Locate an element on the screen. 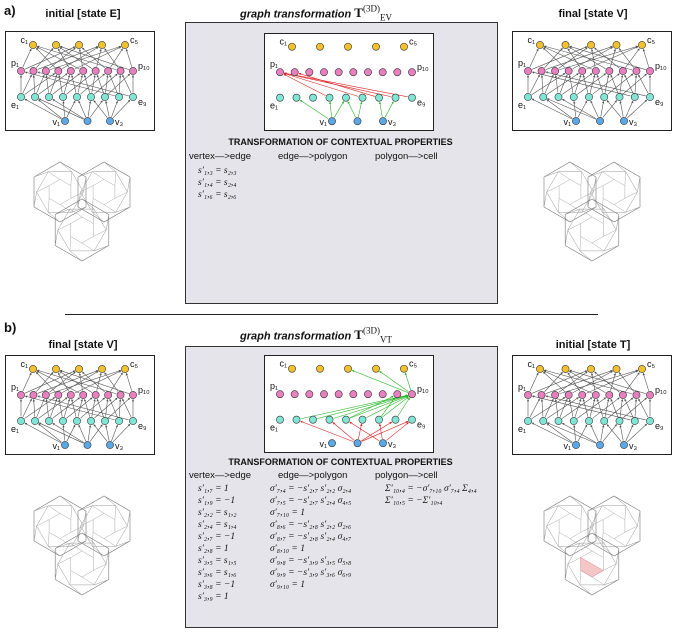 The image size is (681, 632). node-label: c₁ is located at coordinates (531, 364).